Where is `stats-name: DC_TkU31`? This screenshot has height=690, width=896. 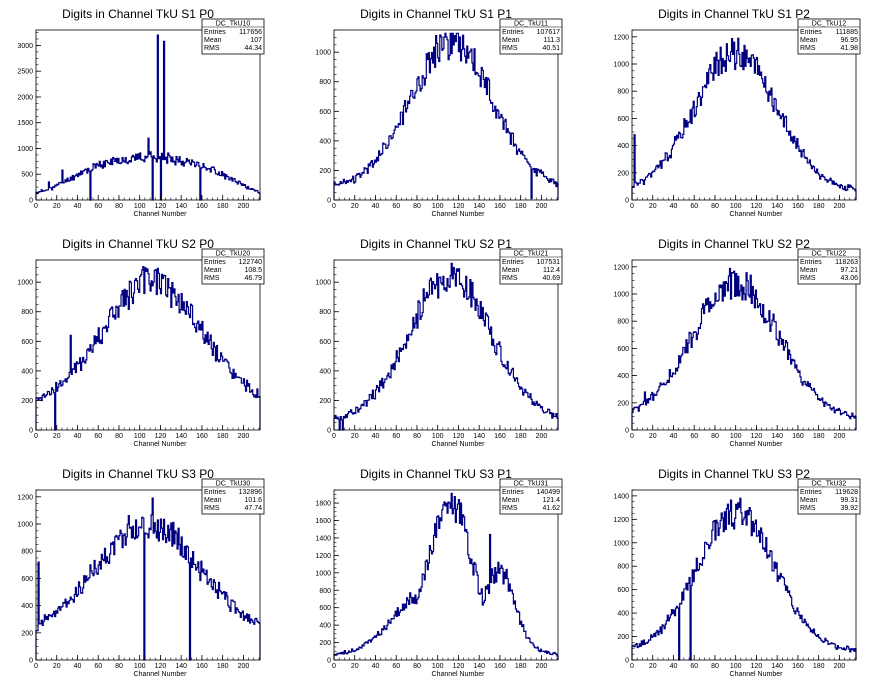 stats-name: DC_TkU31 is located at coordinates (531, 484).